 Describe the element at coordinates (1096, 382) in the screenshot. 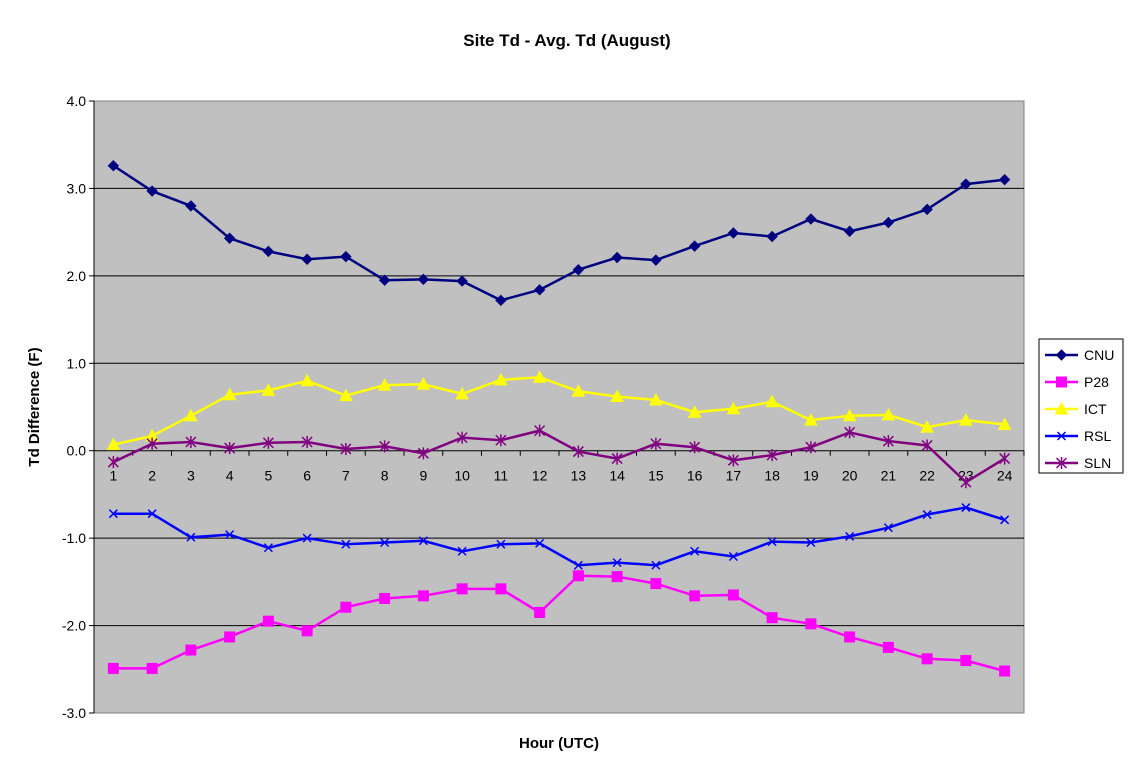

I see `legend-label-p28: P28` at that location.